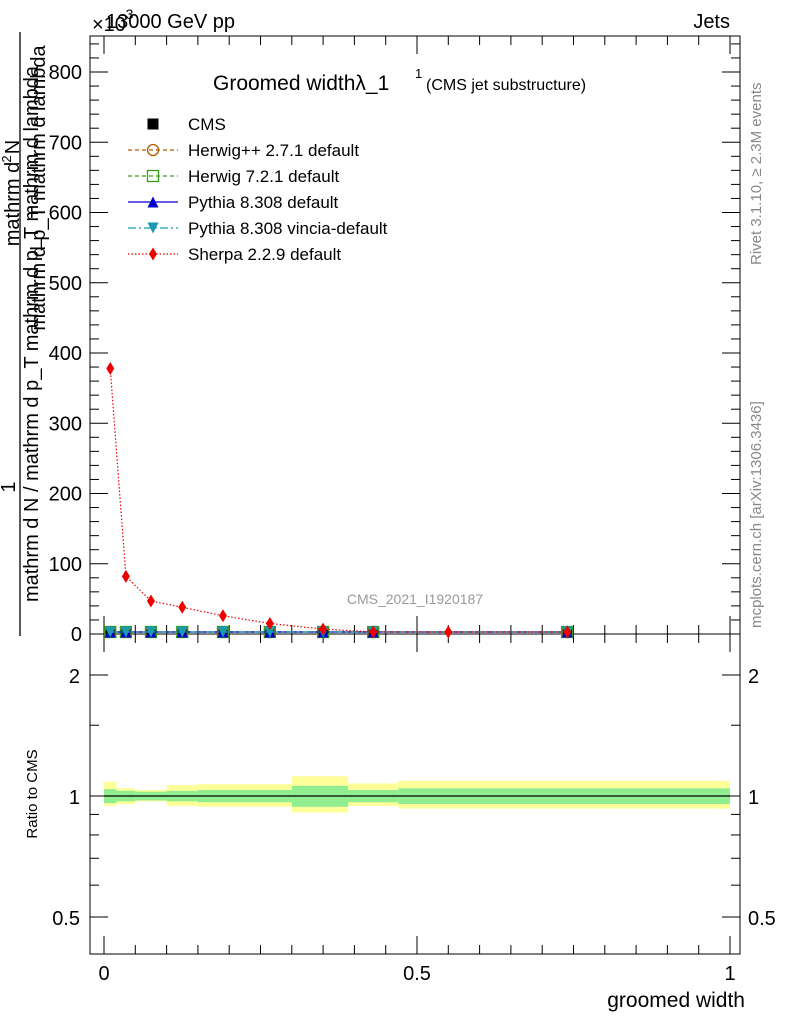  I want to click on ratio-tick-label: 0.5, so click(66, 919).